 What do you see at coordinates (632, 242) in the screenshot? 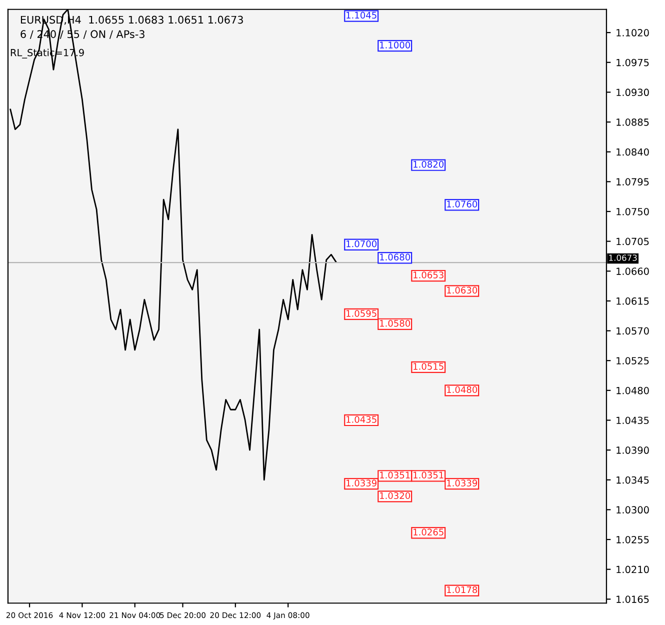
I see `y-tick-label: 1.0705` at bounding box center [632, 242].